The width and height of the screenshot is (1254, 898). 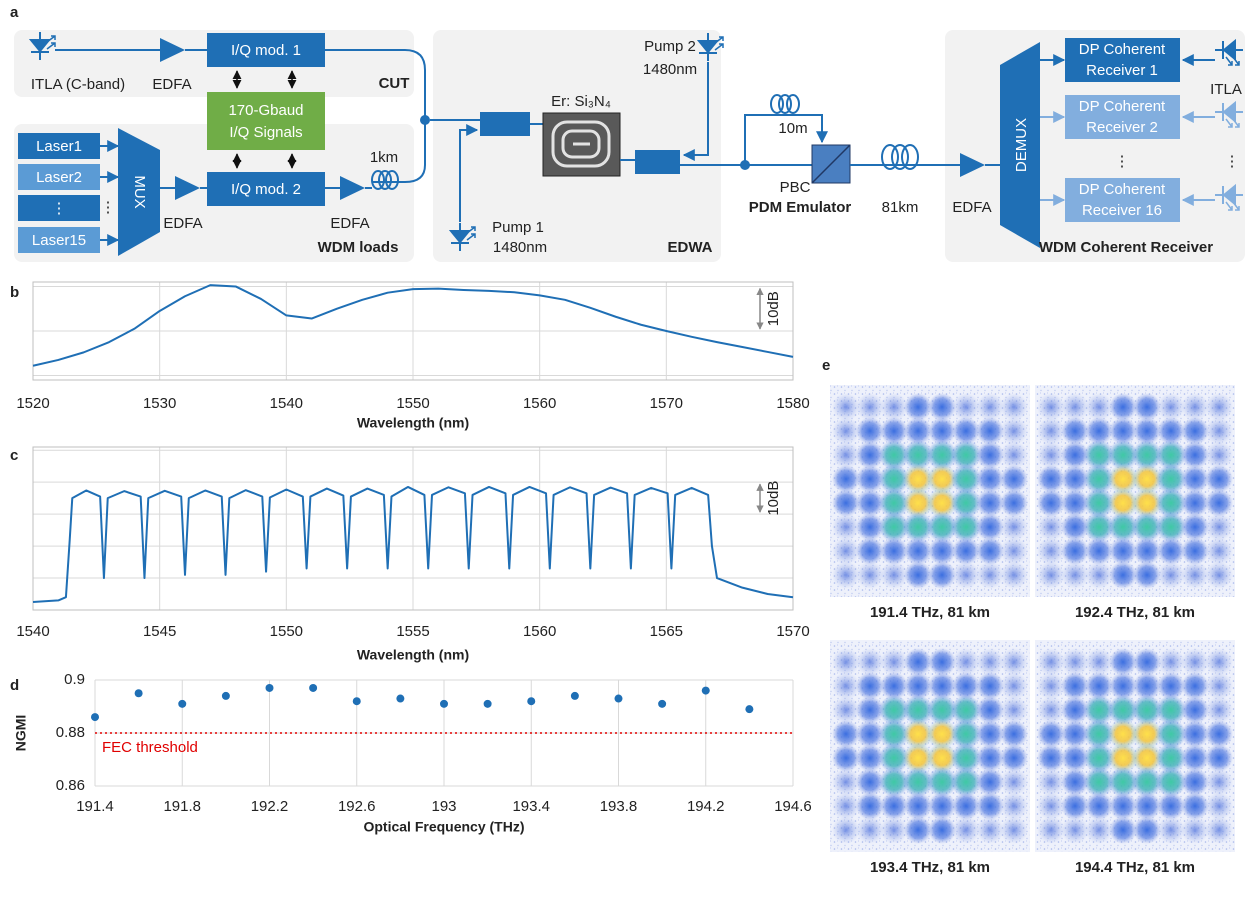 I want to click on receiver-label: Receiver 16, so click(x=1122, y=210).